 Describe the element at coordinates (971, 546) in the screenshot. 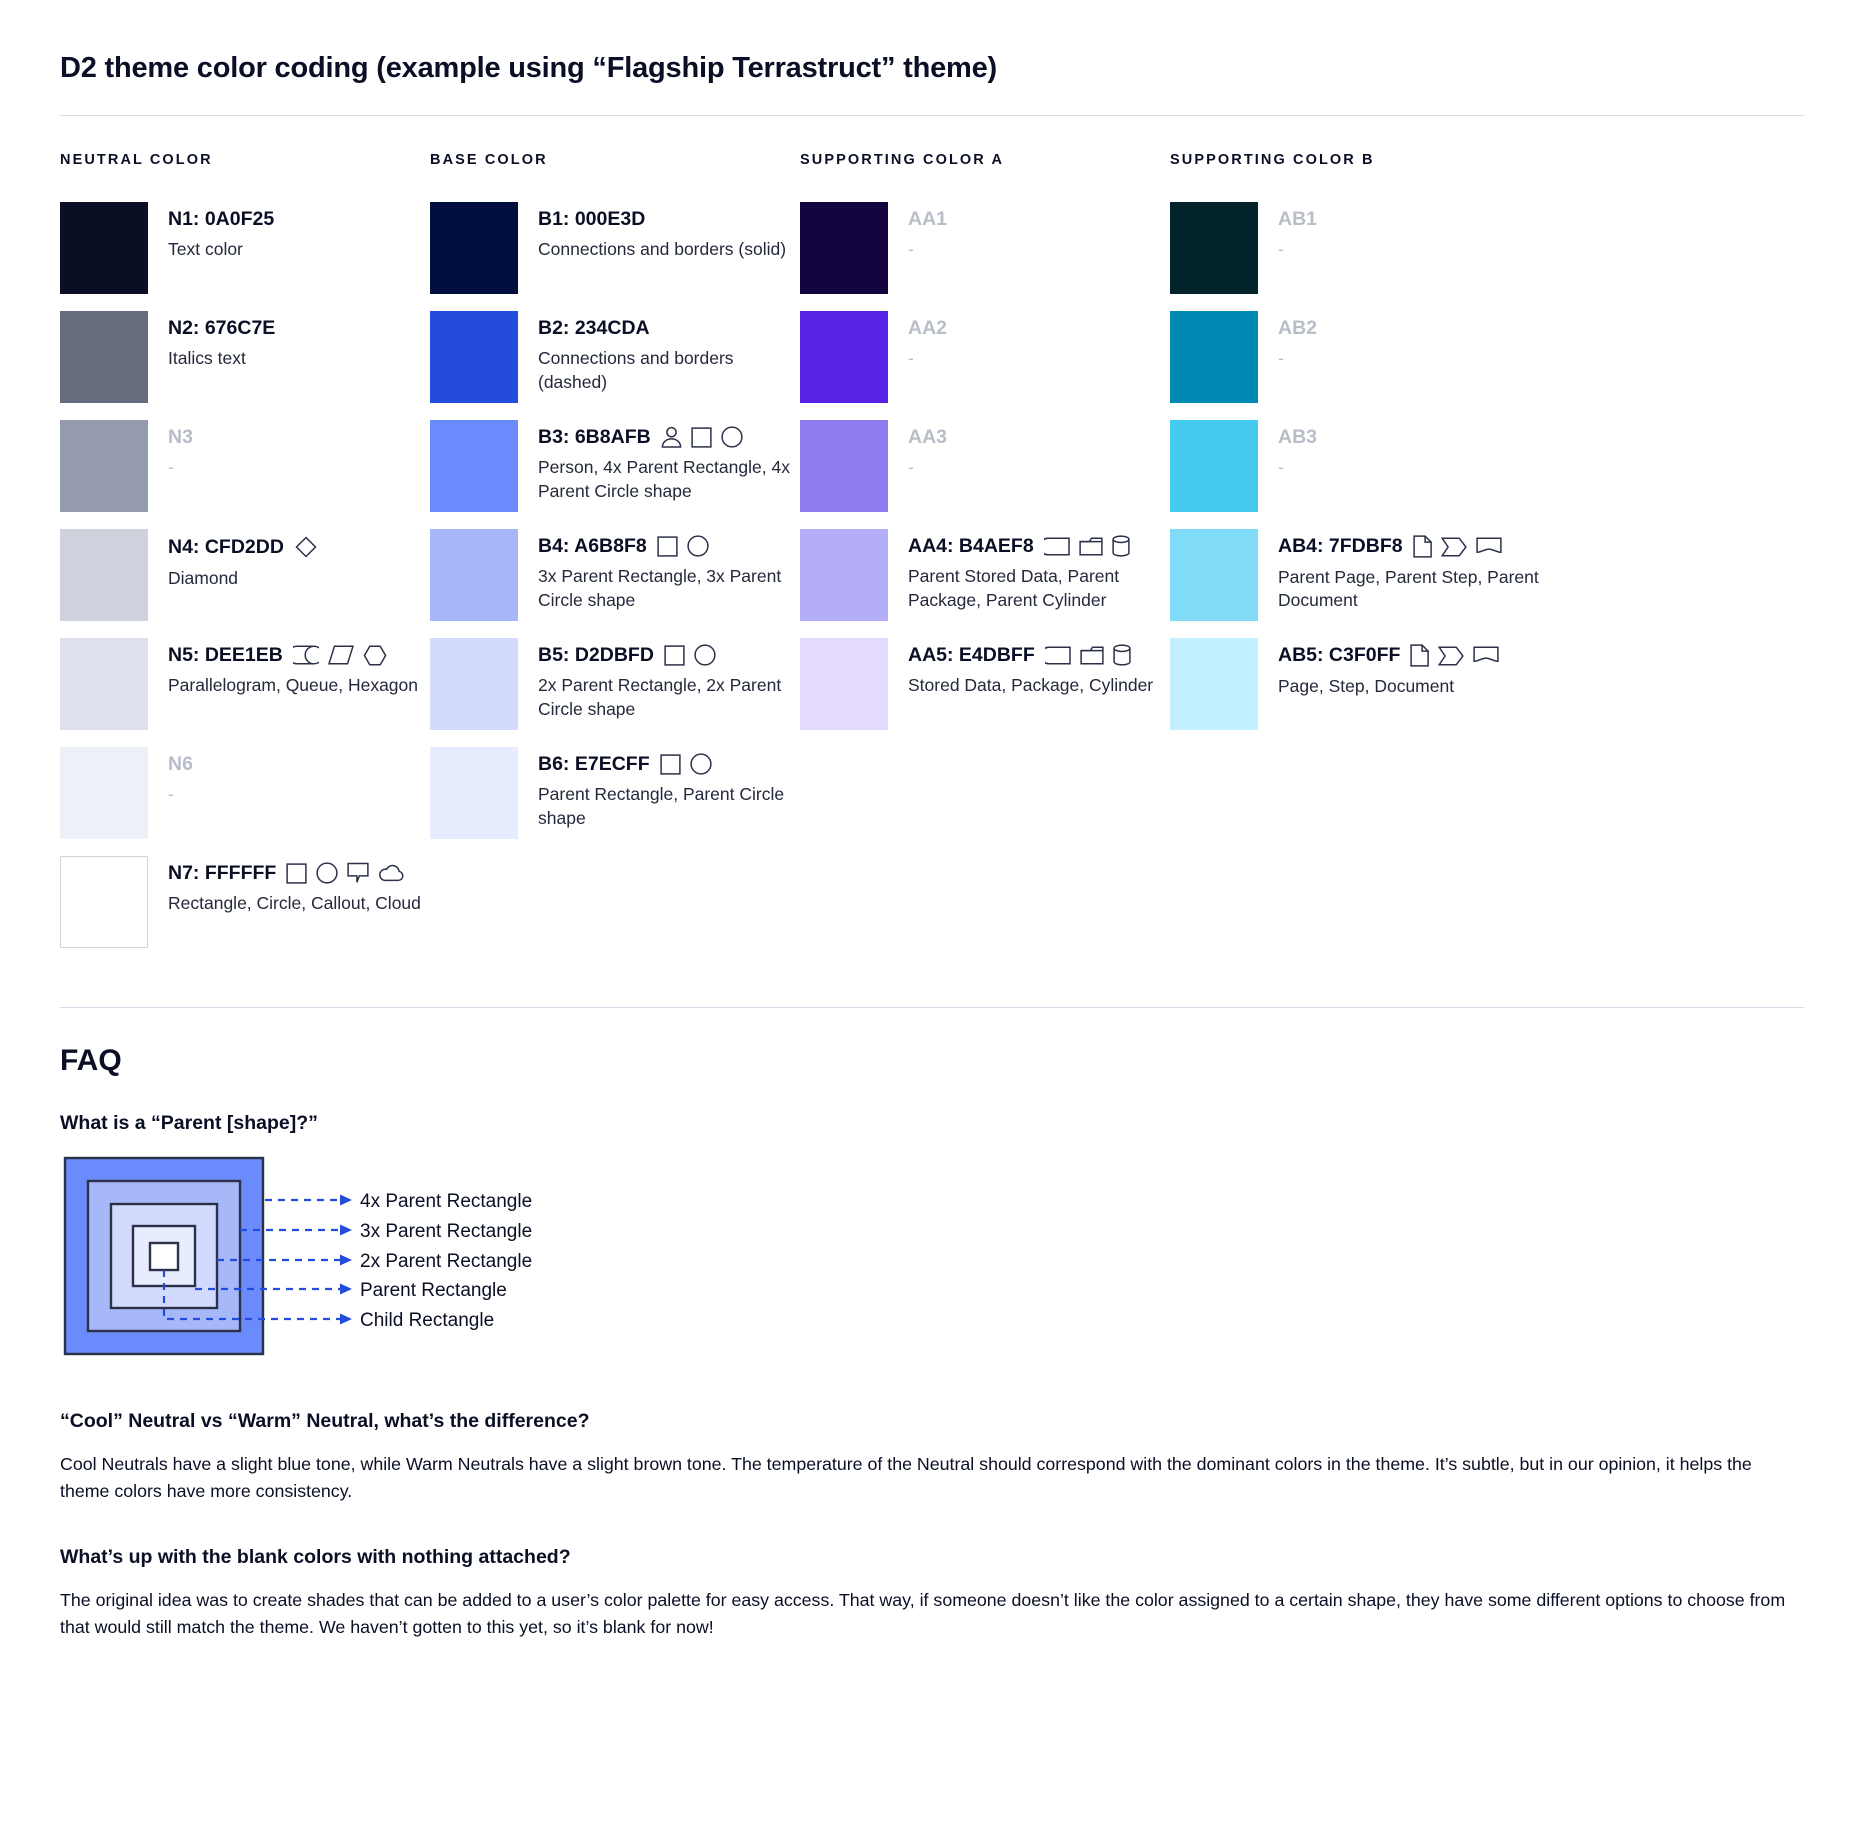

I see `swatch-label: AA4: B4AEF8` at that location.